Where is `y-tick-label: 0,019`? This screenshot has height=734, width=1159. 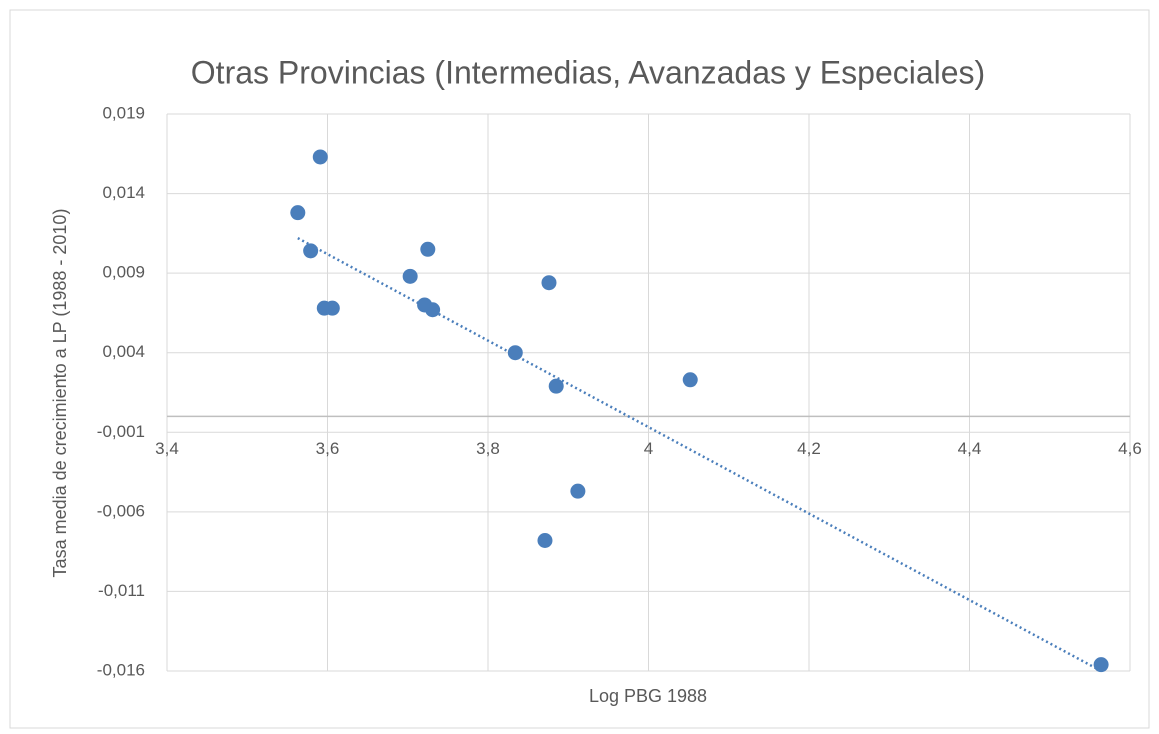 y-tick-label: 0,019 is located at coordinates (123, 112).